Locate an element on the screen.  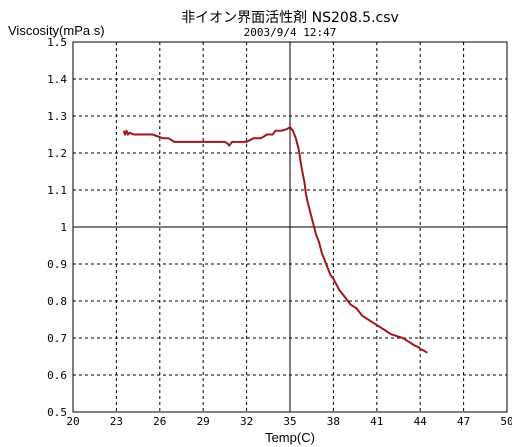
chart-title: 非イオン界面活性剤 NS208.5.csv is located at coordinates (290, 18).